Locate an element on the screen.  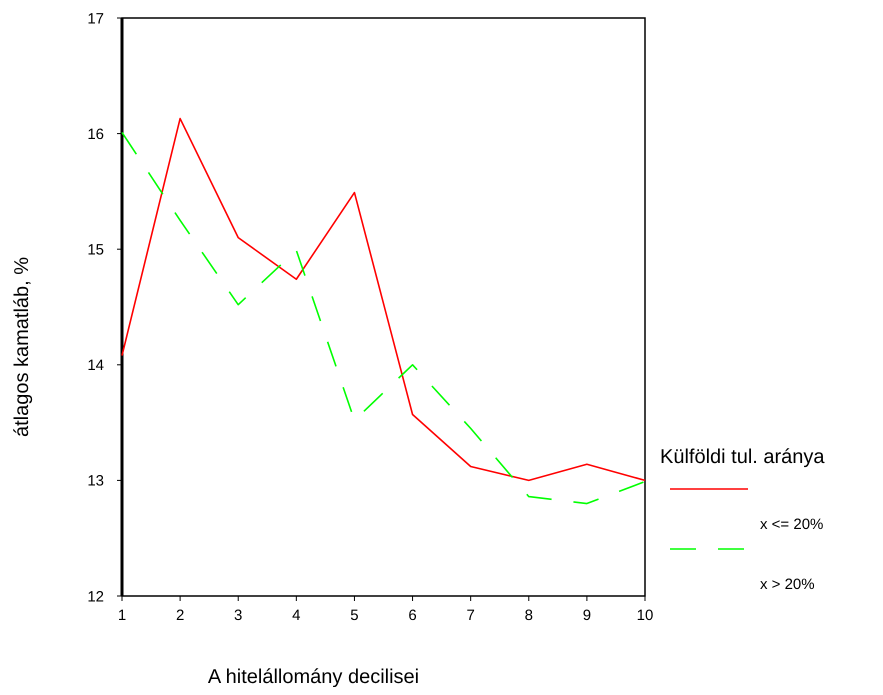
y-tick-label: 16 is located at coordinates (95, 134).